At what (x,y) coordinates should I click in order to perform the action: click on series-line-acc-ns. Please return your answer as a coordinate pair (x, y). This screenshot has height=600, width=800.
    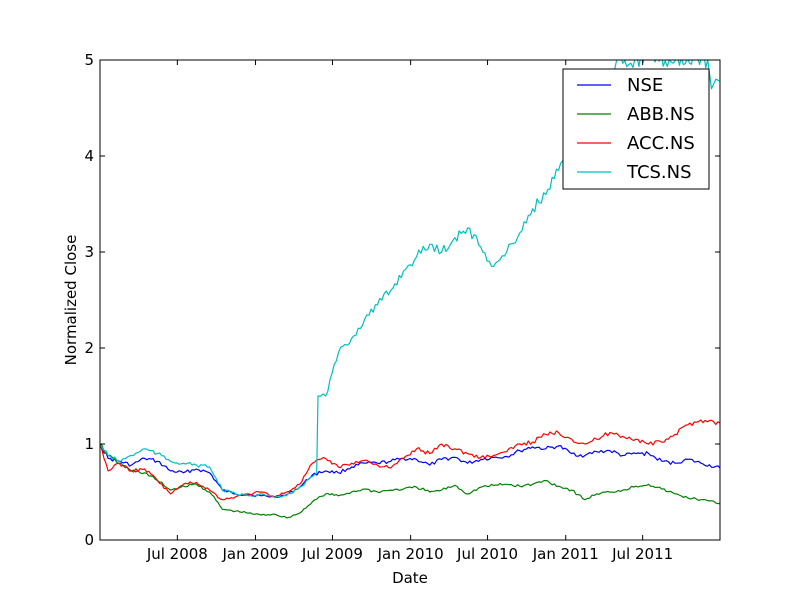
    Looking at the image, I should click on (410, 460).